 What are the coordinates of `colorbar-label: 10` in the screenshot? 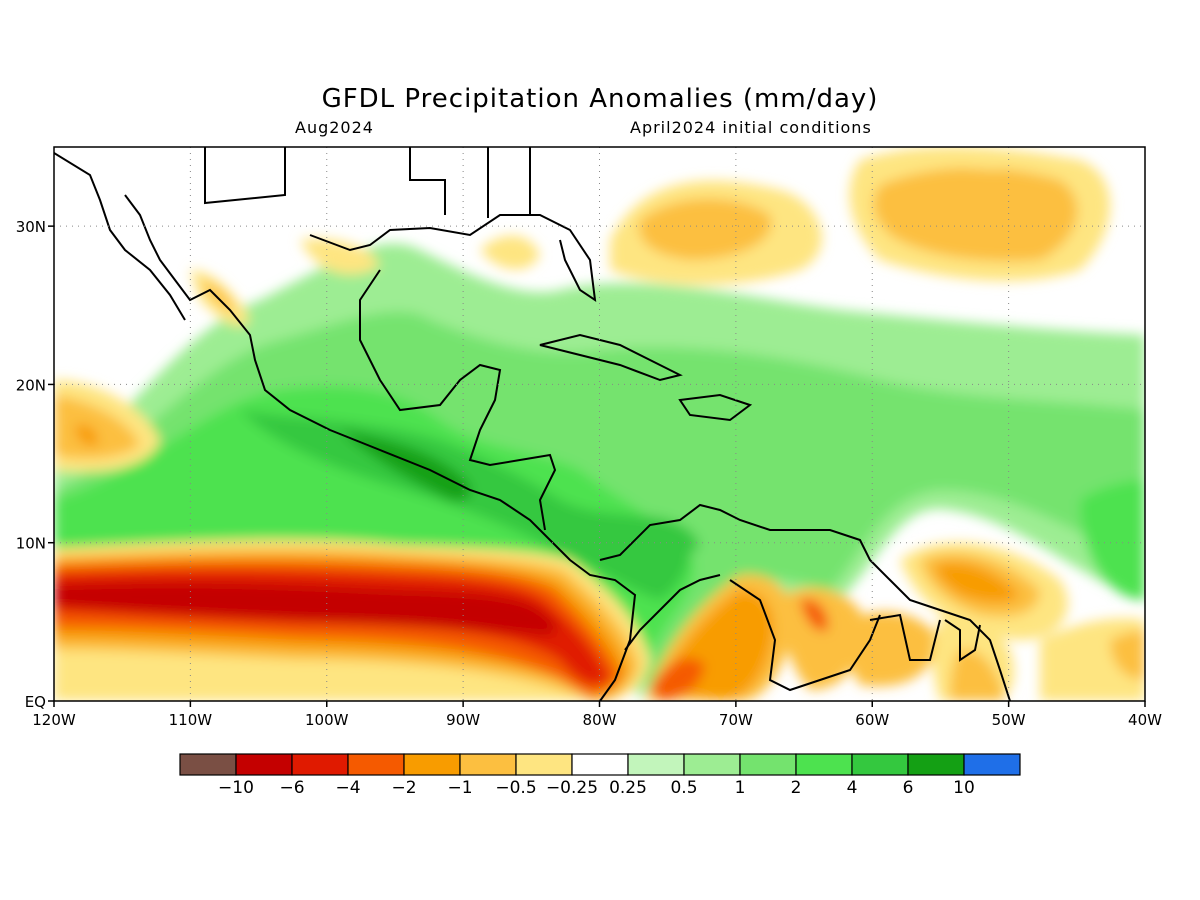 It's located at (964, 788).